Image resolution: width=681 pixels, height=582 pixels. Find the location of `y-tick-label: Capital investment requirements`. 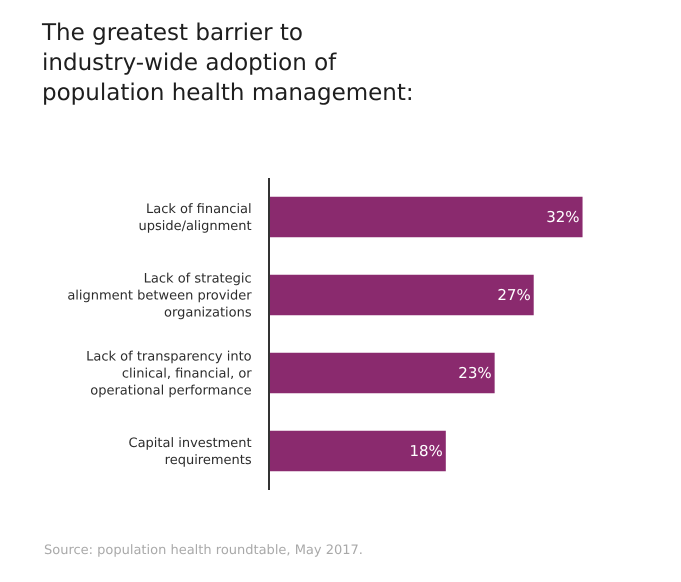

y-tick-label: Capital investment requirements is located at coordinates (190, 452).